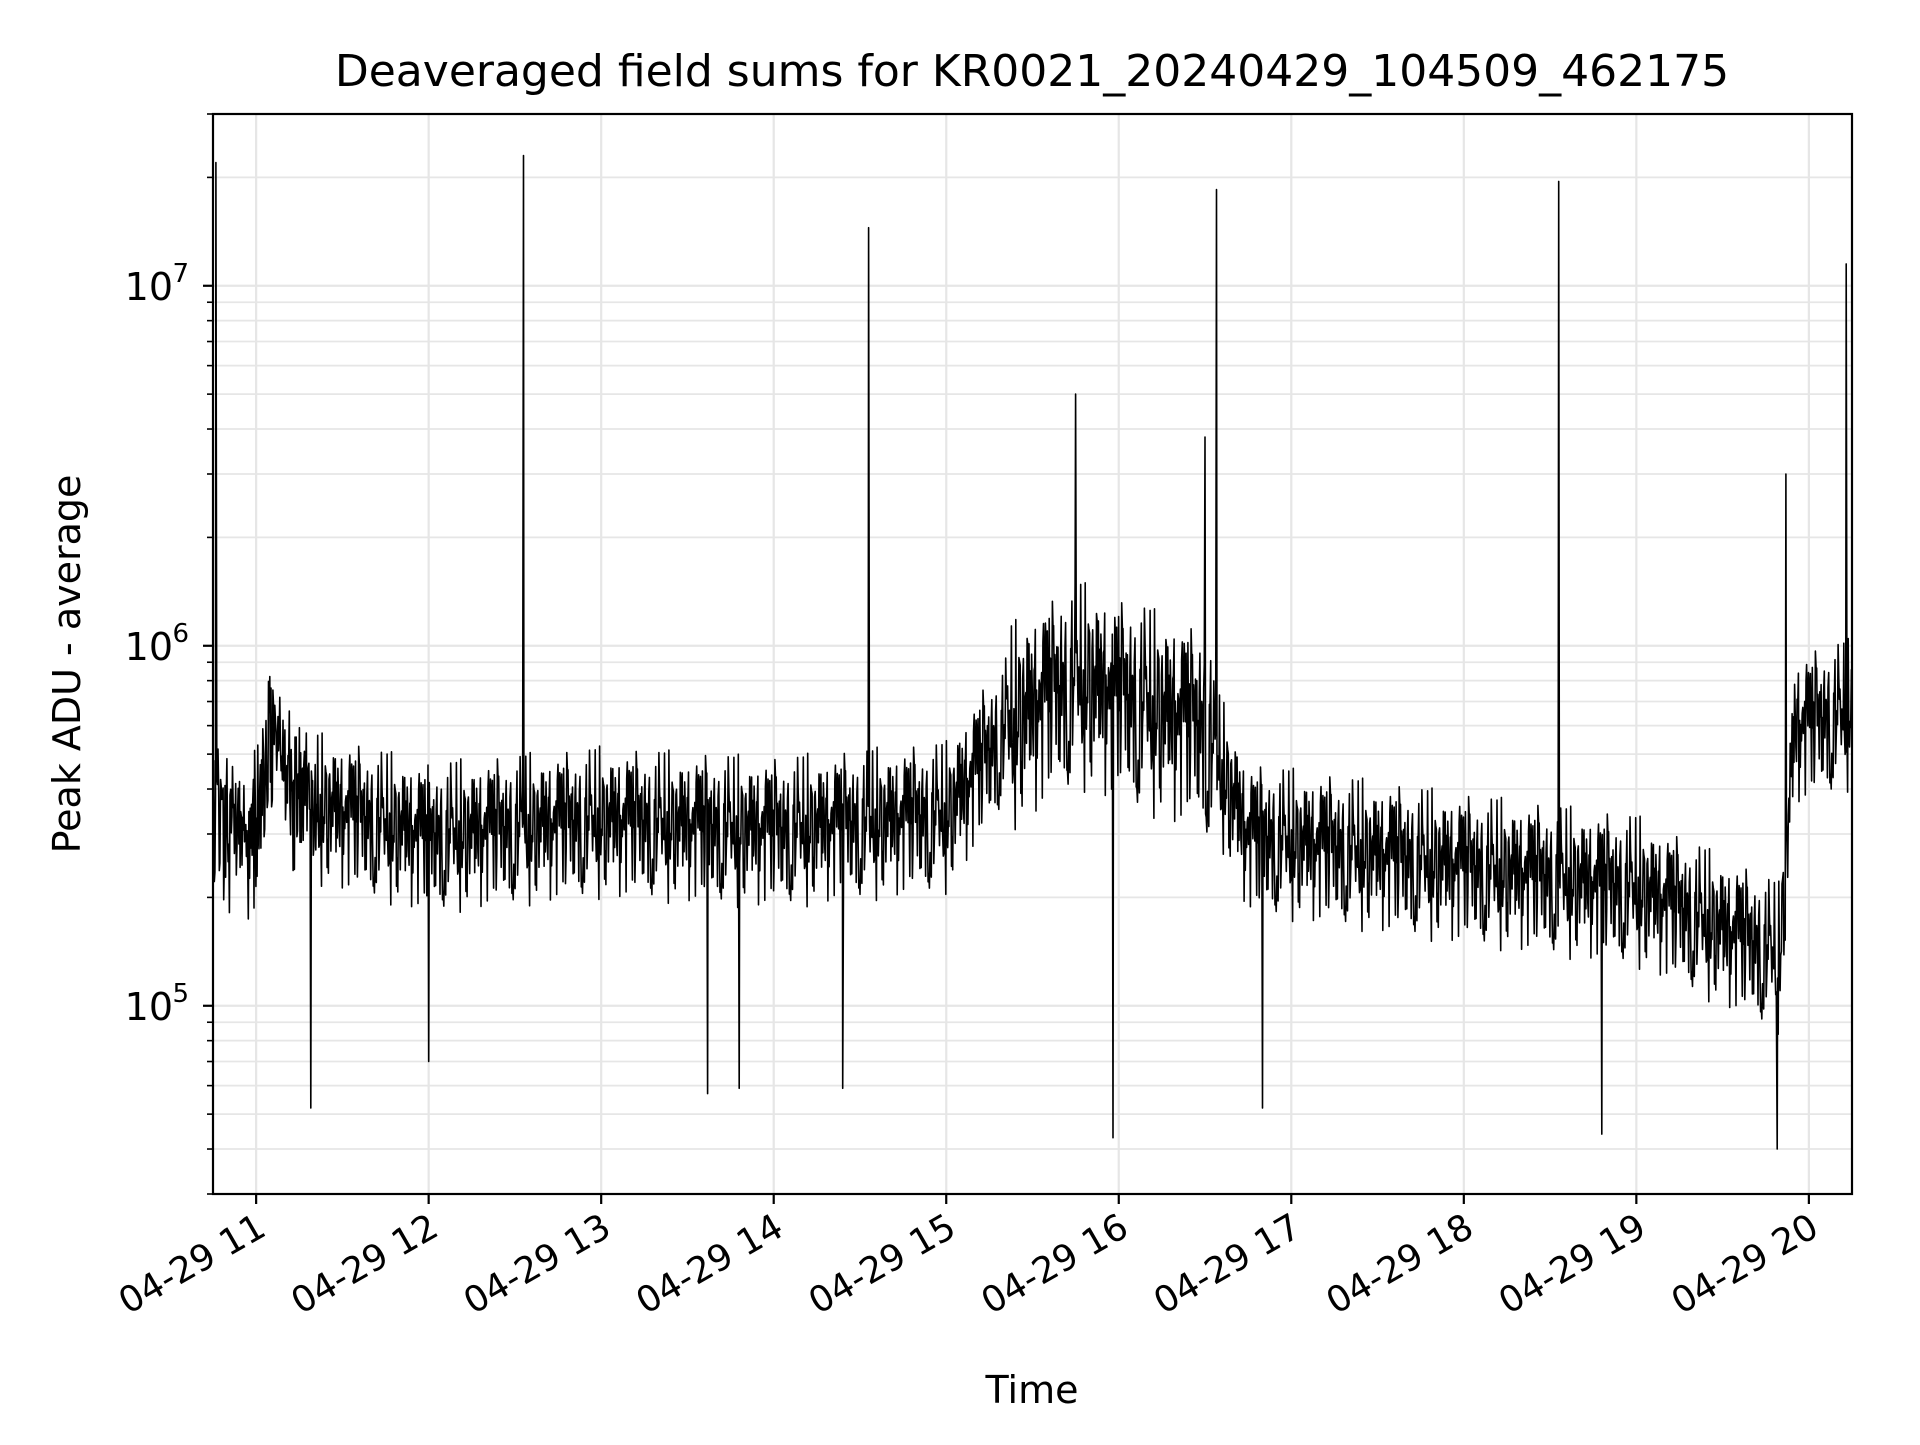 This screenshot has width=1920, height=1445. What do you see at coordinates (1227, 1264) in the screenshot?
I see `x-tick-label: 04-29 17` at bounding box center [1227, 1264].